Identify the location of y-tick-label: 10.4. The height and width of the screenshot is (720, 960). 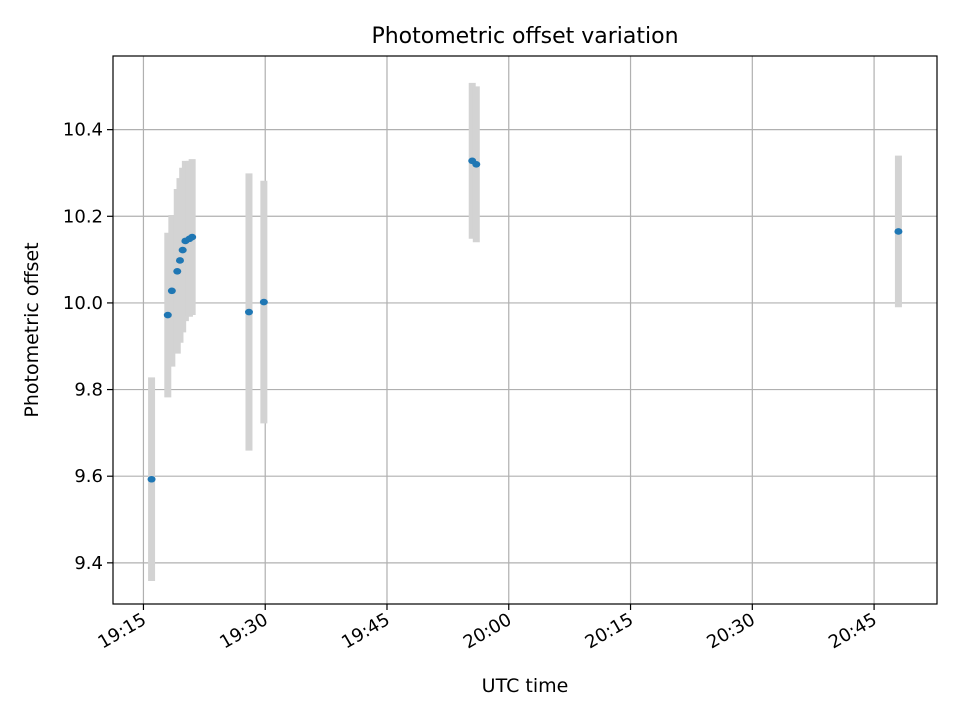
(83, 130).